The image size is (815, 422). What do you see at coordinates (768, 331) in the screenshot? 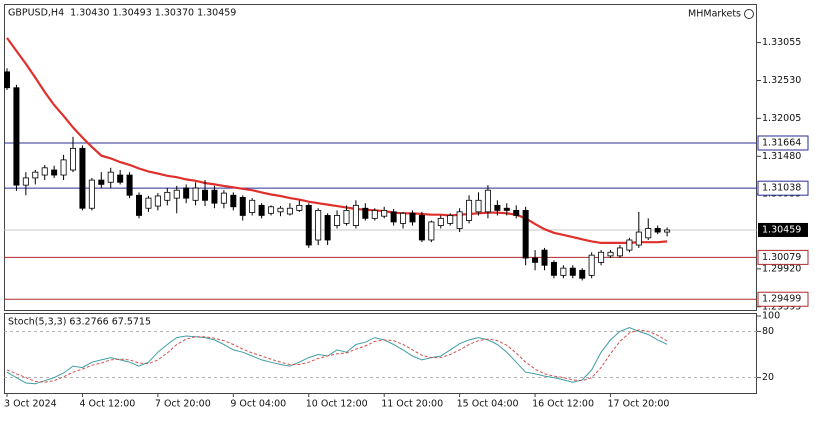
I see `y-tick-label: 80` at bounding box center [768, 331].